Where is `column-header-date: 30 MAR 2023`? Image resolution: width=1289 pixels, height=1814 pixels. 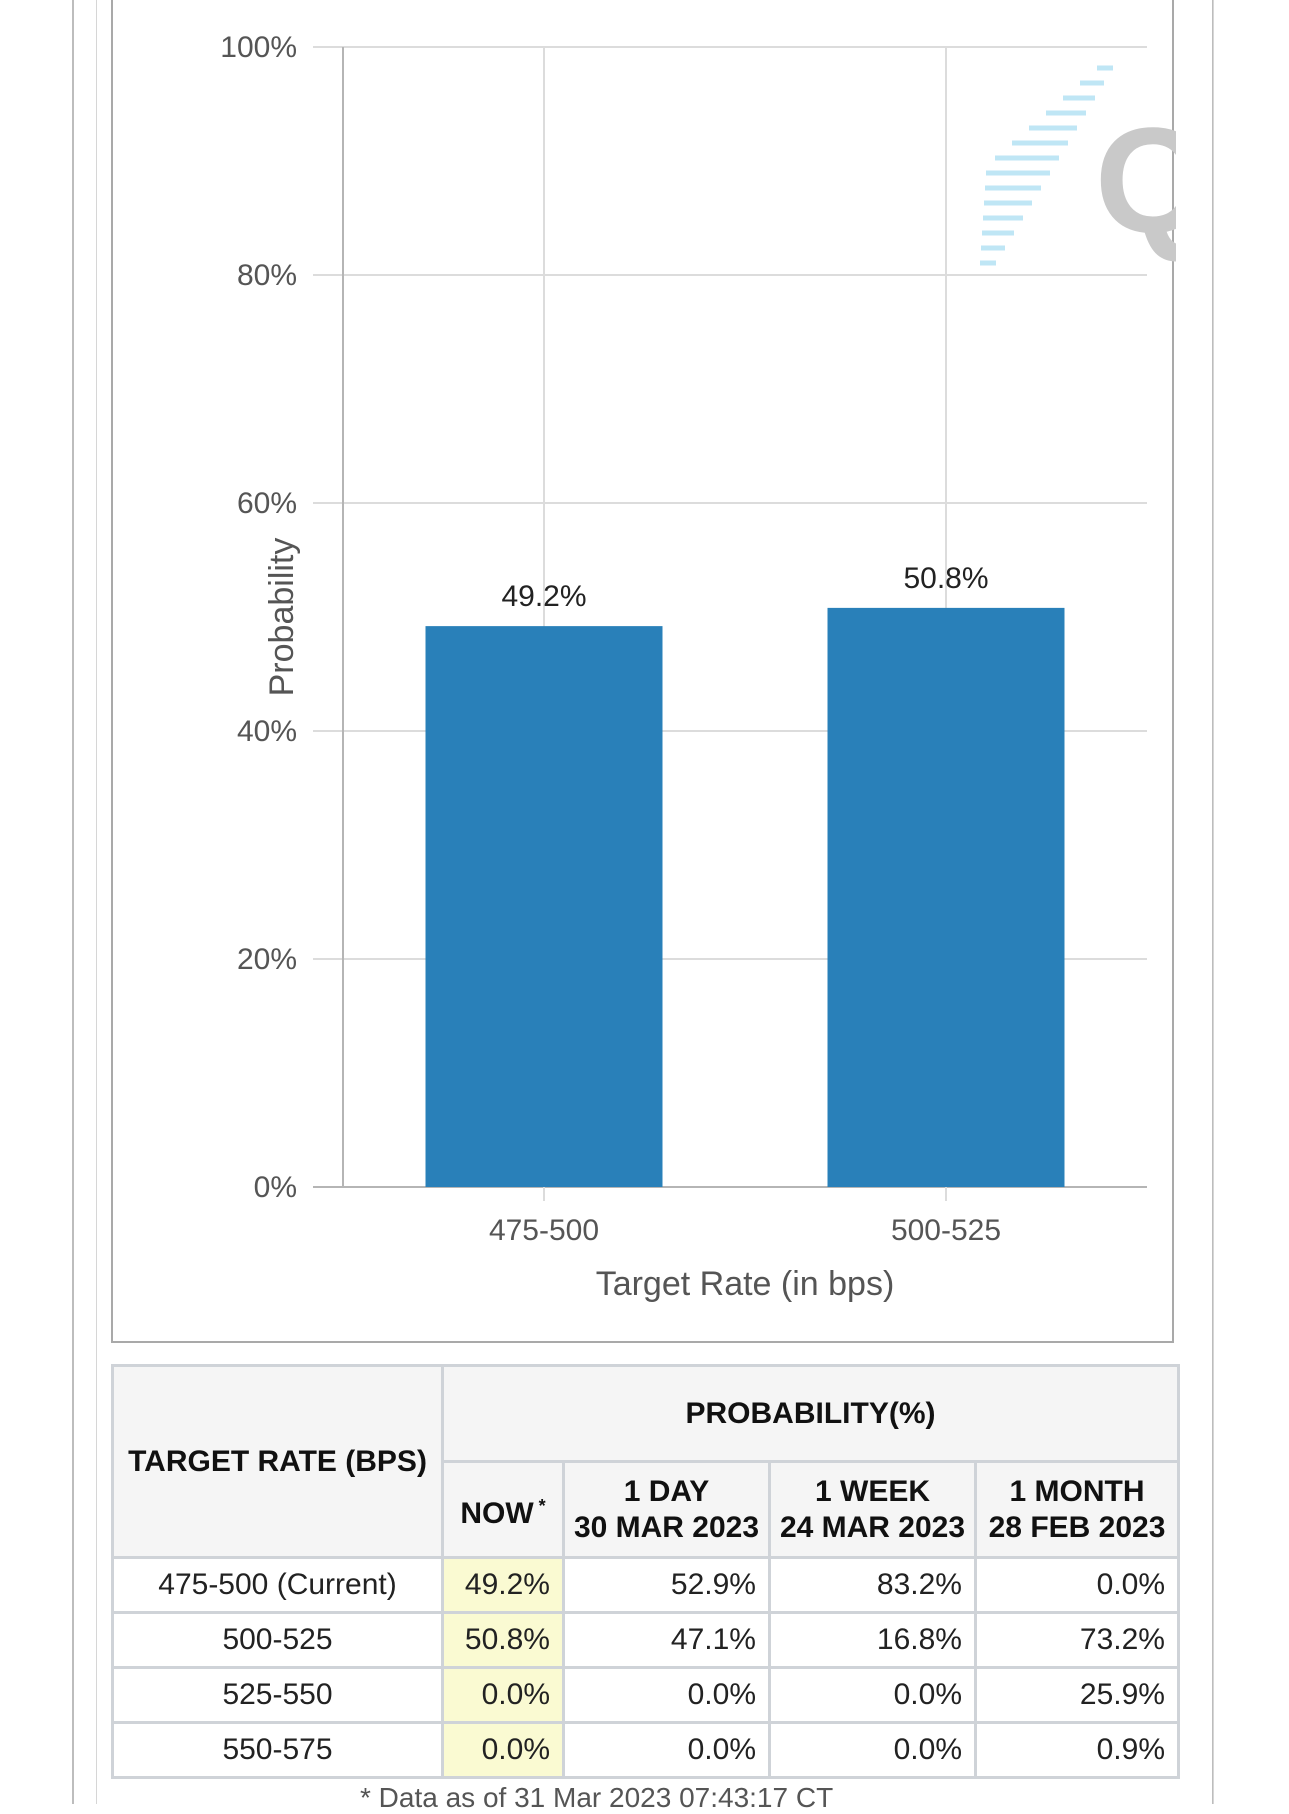 column-header-date: 30 MAR 2023 is located at coordinates (666, 1527).